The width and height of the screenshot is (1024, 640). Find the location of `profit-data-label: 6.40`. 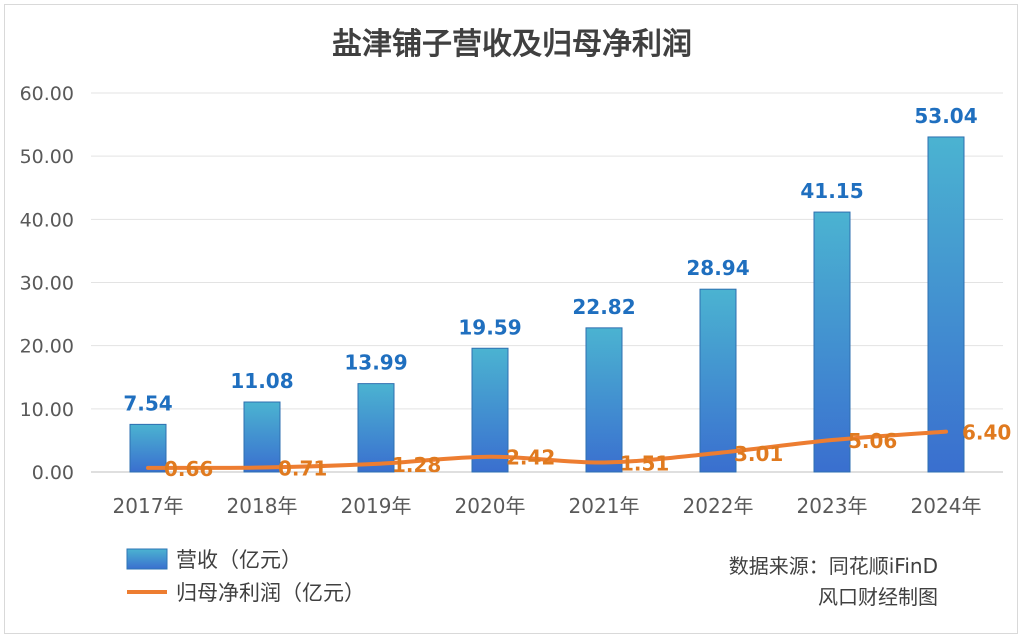

profit-data-label: 6.40 is located at coordinates (986, 433).